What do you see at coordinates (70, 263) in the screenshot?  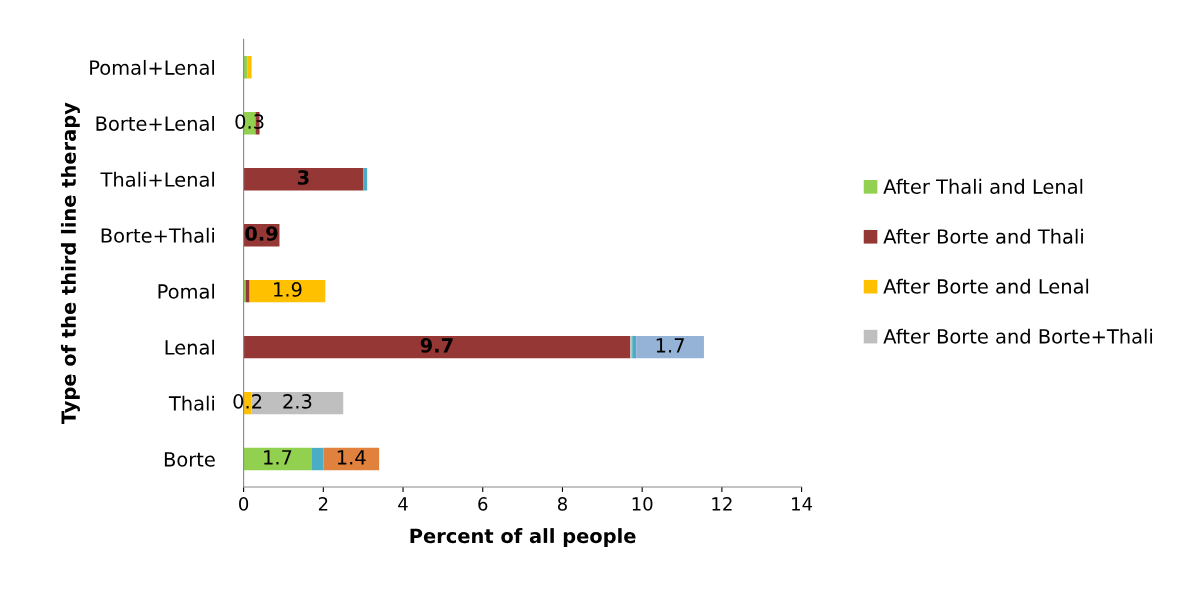 I see `y-axis-title: Type of the third line therapy` at bounding box center [70, 263].